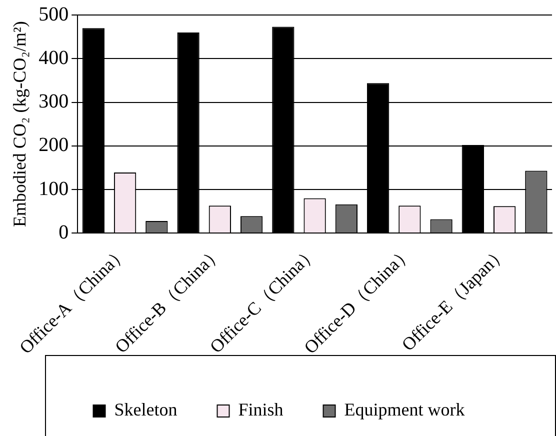 Image resolution: width=556 pixels, height=436 pixels. I want to click on y-tick-label: 0, so click(63, 232).